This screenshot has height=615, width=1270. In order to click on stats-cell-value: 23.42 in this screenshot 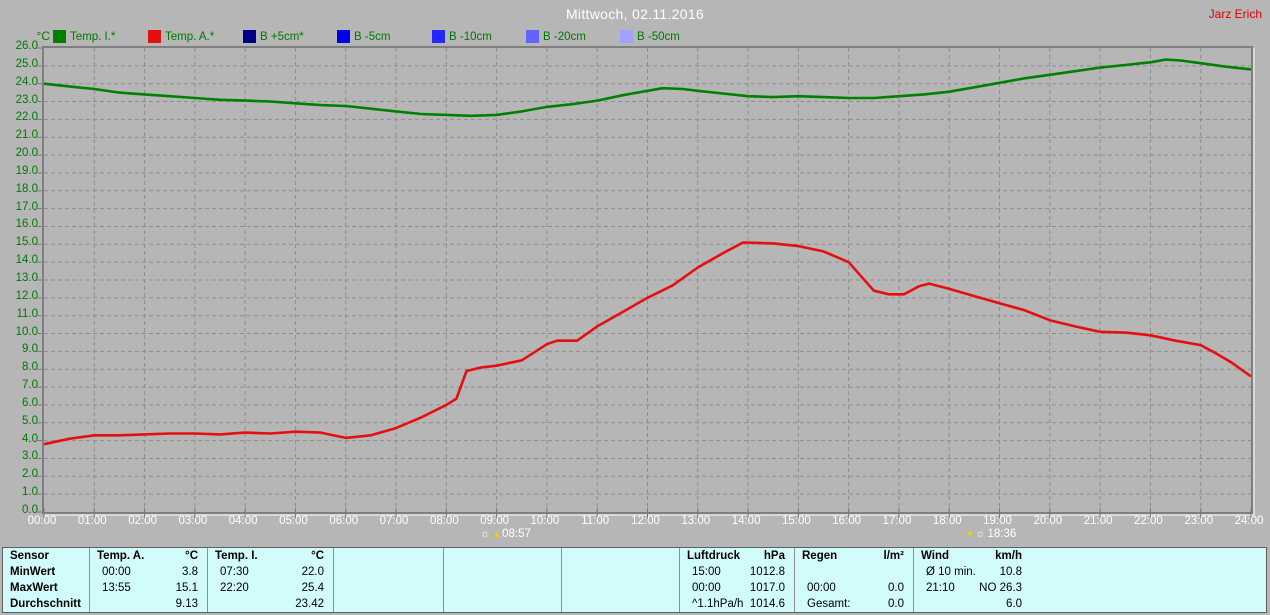, I will do `click(309, 604)`.